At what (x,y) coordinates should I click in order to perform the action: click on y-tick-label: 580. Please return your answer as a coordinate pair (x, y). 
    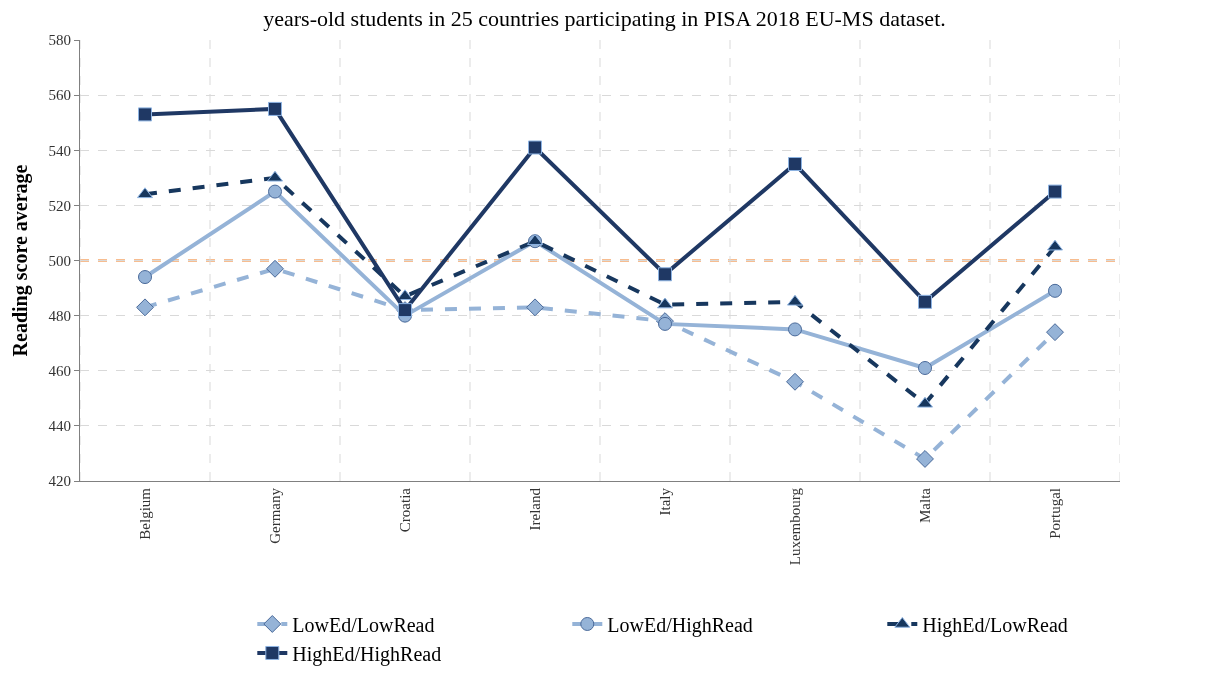
    Looking at the image, I should click on (59, 40).